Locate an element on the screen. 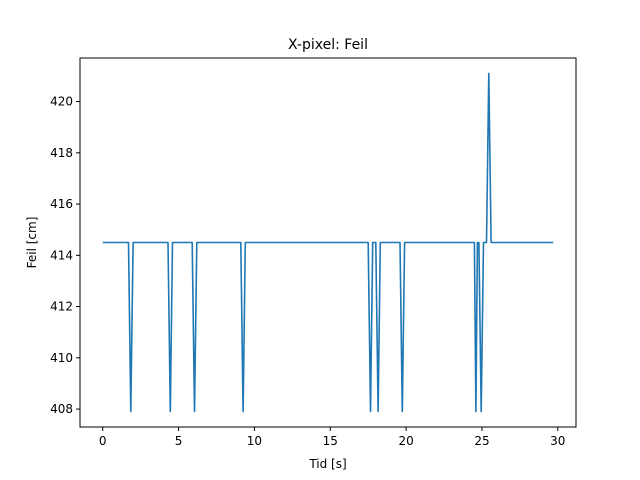 This screenshot has width=640, height=480. y-tick-label: 418 is located at coordinates (61, 153).